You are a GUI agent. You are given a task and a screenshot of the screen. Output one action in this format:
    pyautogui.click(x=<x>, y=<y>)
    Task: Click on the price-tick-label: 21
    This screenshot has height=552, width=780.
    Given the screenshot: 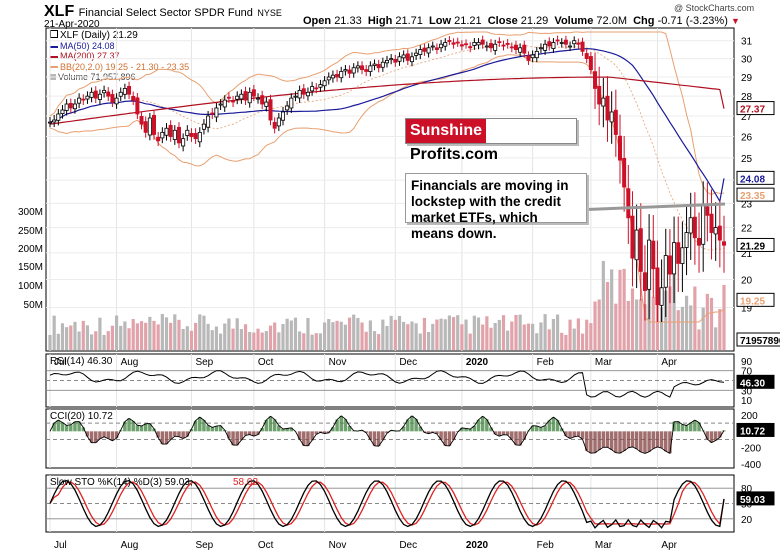 What is the action you would take?
    pyautogui.click(x=747, y=254)
    